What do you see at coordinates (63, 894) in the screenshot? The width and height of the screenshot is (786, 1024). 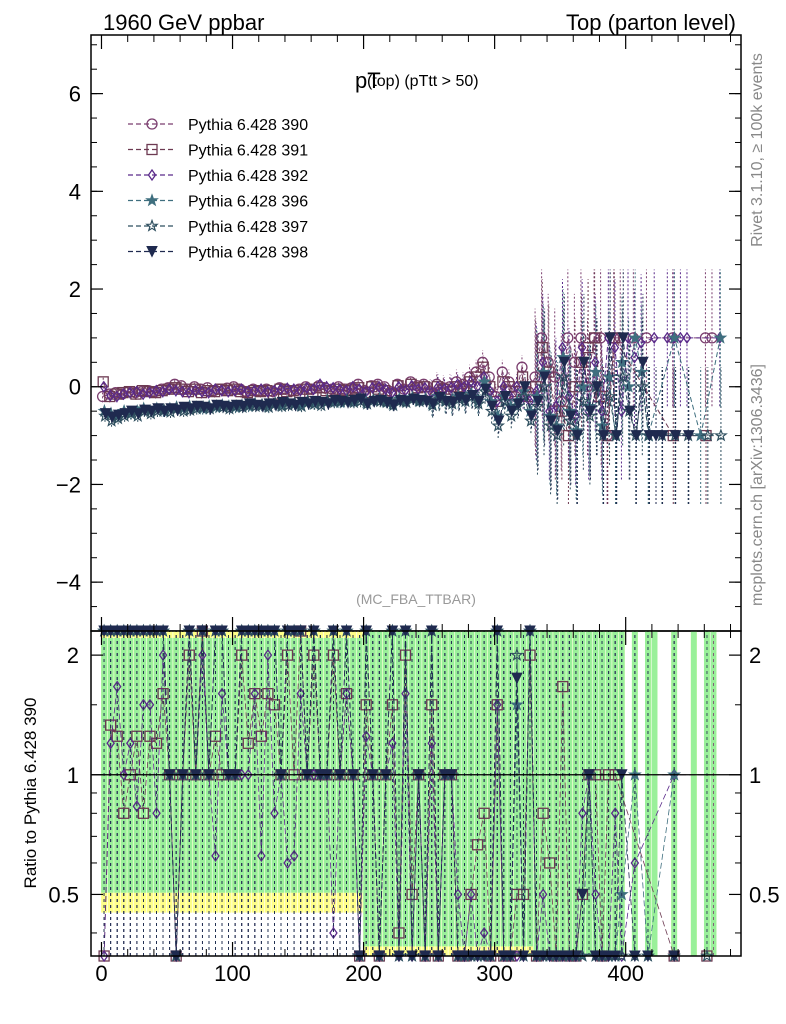 I see `ratio-y-tick-label: 0.5` at bounding box center [63, 894].